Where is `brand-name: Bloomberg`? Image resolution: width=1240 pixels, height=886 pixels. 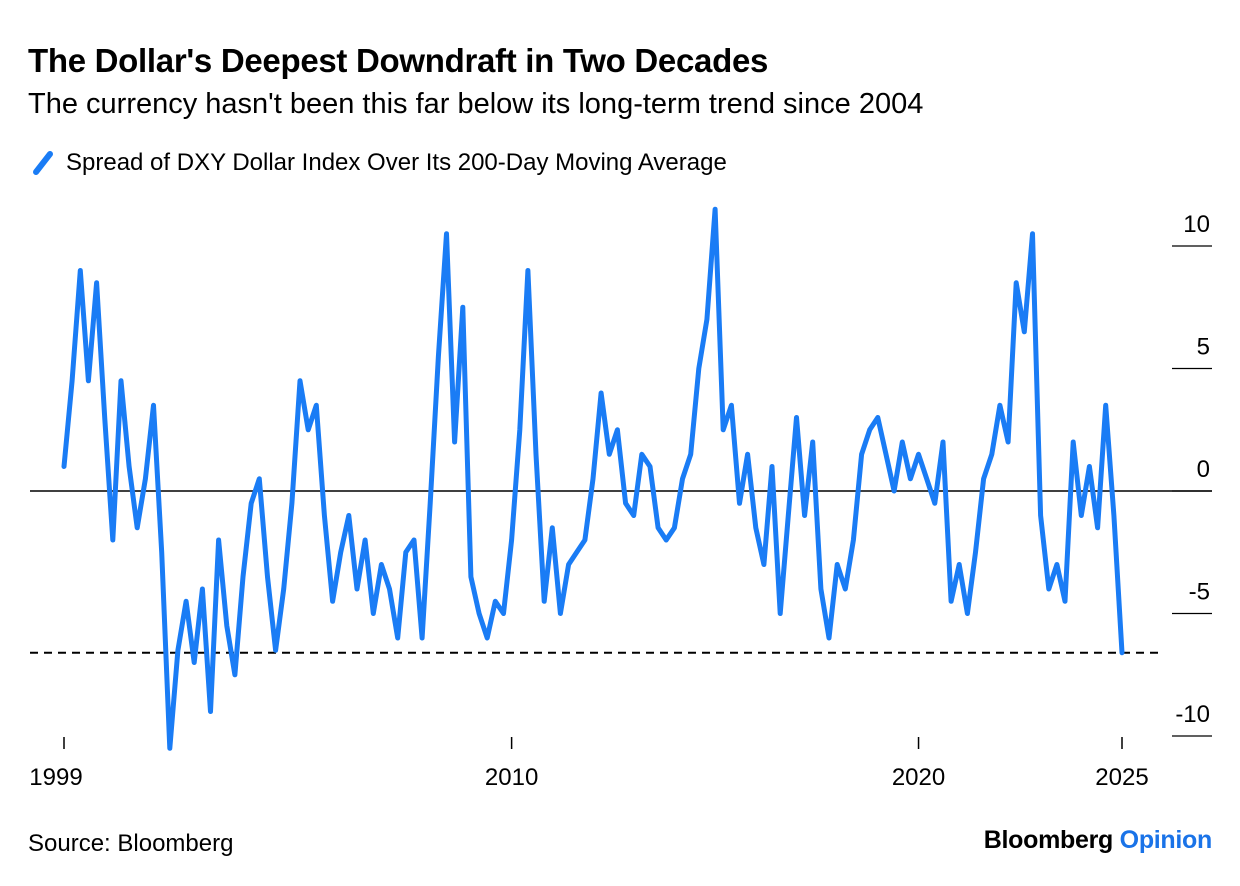
brand-name: Bloomberg is located at coordinates (1048, 840).